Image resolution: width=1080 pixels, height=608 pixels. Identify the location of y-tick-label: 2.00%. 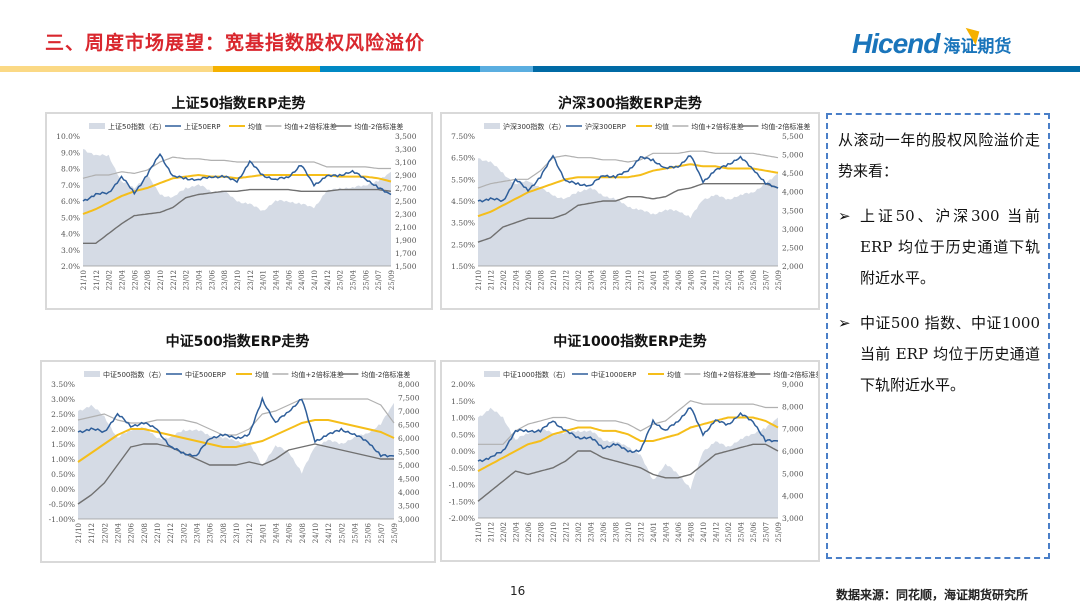
(463, 384).